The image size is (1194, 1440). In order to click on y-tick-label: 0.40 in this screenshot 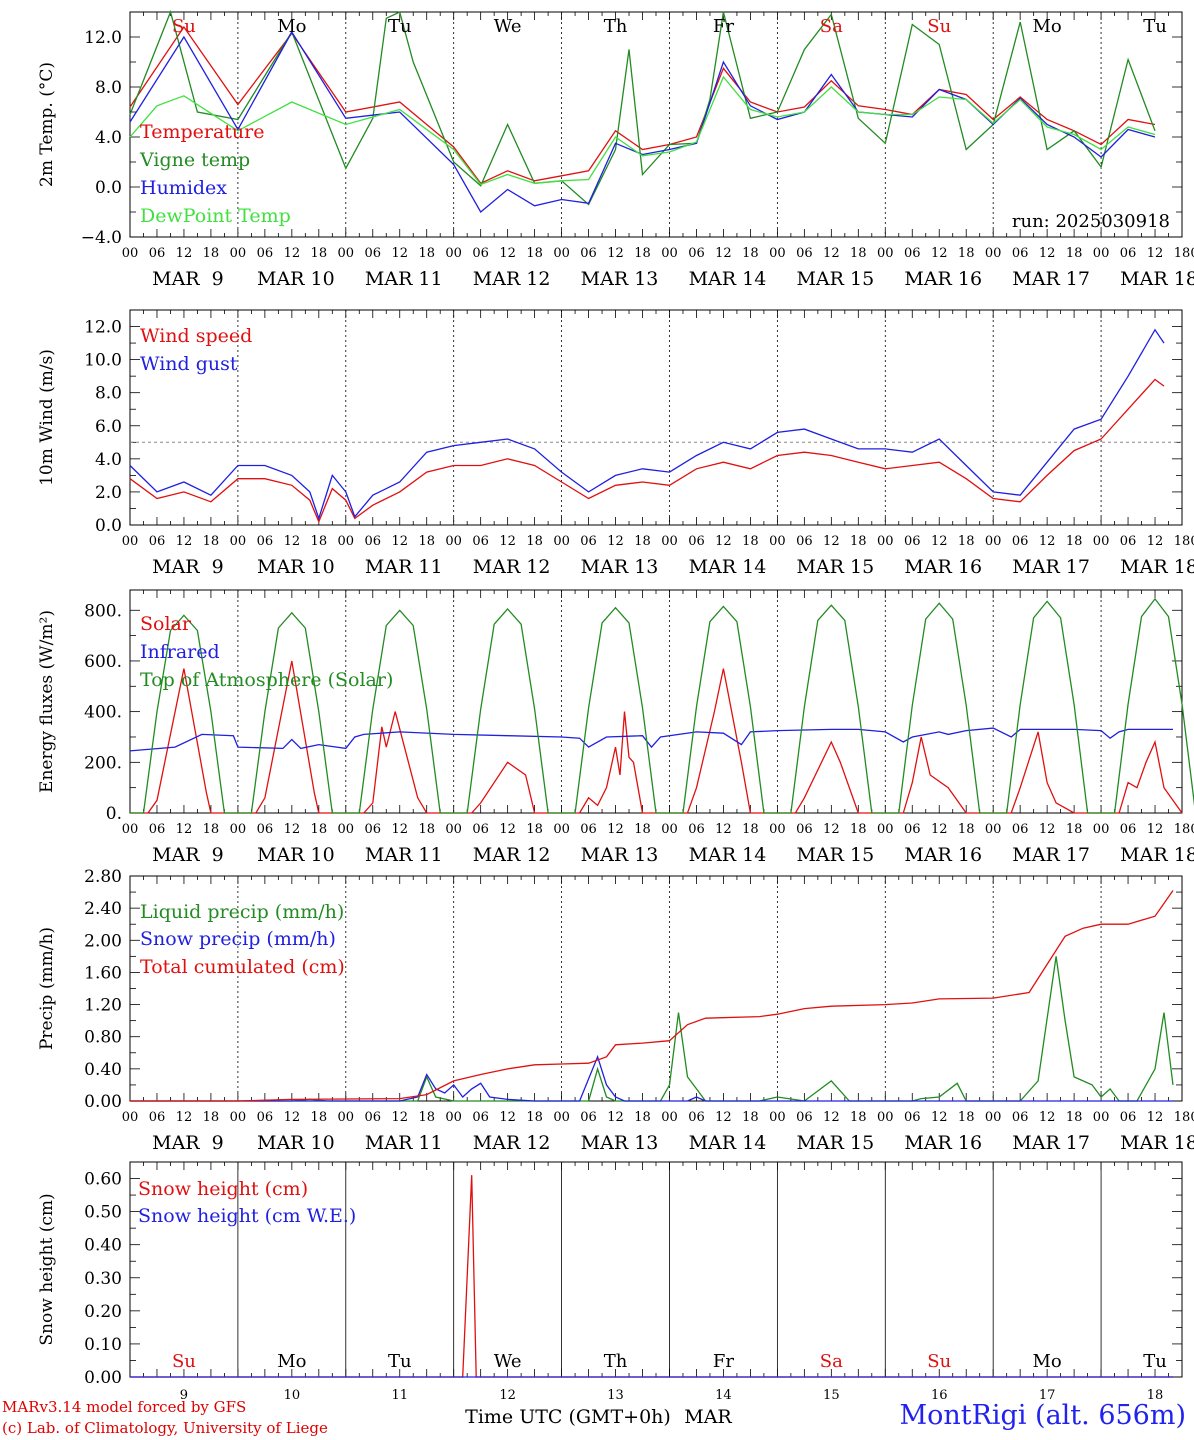, I will do `click(103, 1246)`.